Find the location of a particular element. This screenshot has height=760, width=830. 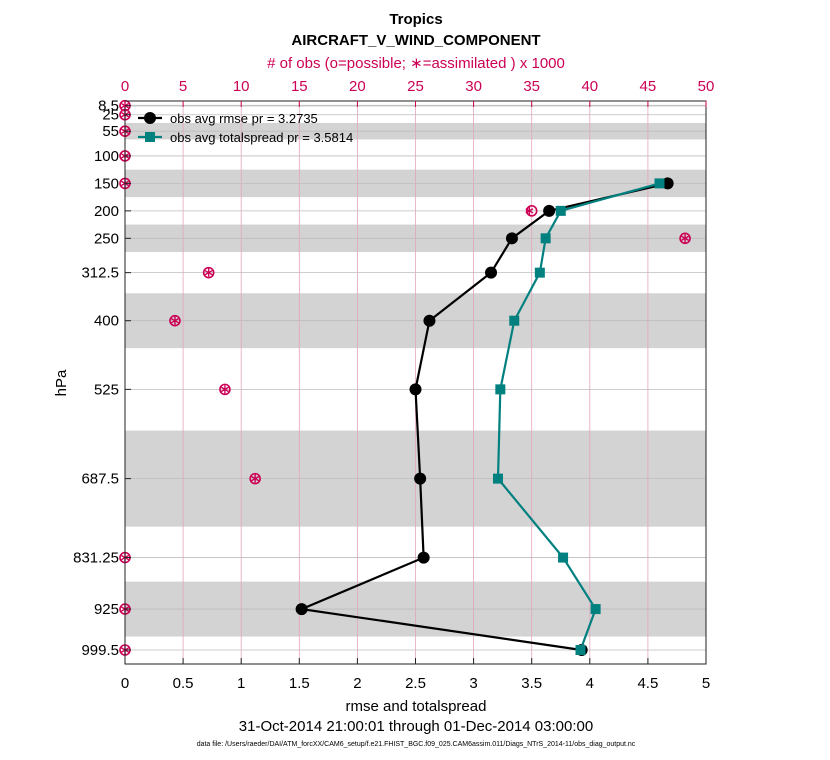

y-axis-label: hPa is located at coordinates (61, 382).